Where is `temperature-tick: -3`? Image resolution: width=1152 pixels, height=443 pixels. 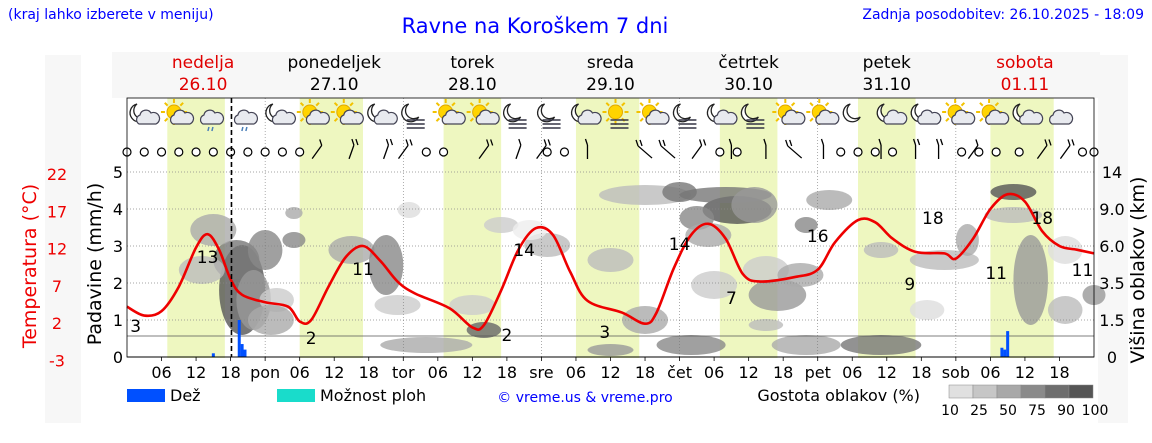
temperature-tick: -3 is located at coordinates (57, 361).